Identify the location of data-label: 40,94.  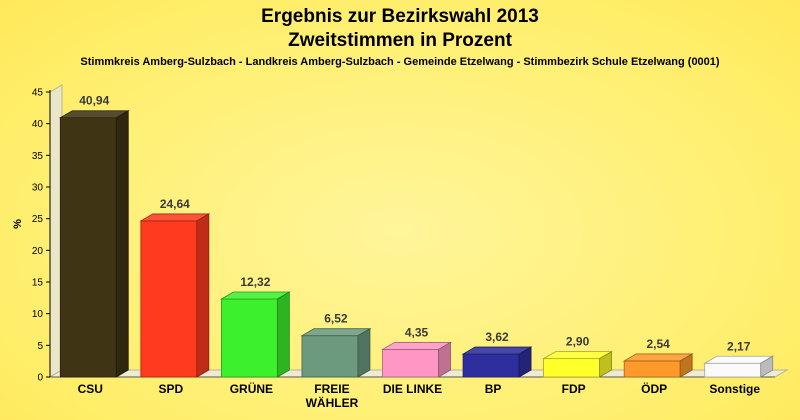
(94, 101).